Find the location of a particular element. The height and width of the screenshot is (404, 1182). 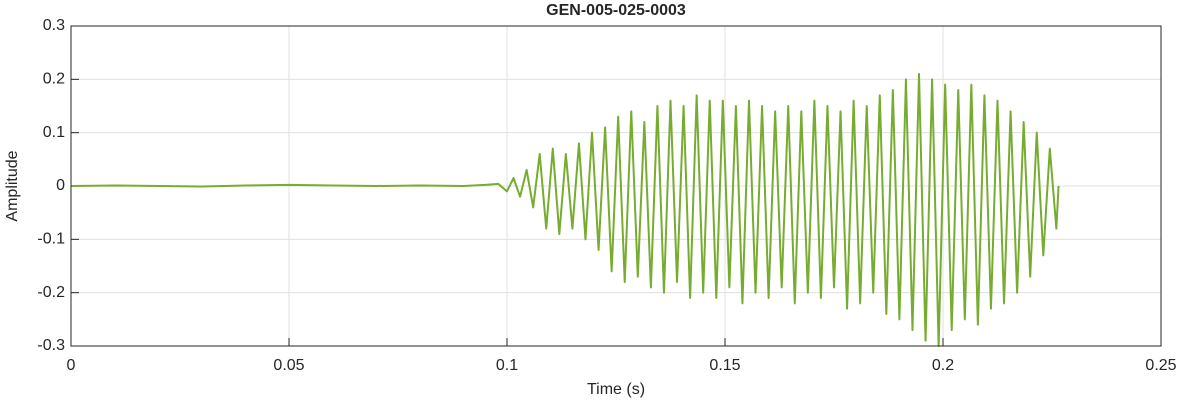

y-tick-label: -0.1 is located at coordinates (51, 239).